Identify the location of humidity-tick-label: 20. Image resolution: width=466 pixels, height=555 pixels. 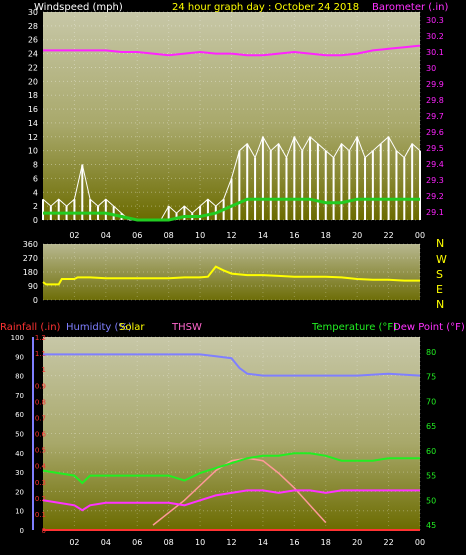
(19, 492).